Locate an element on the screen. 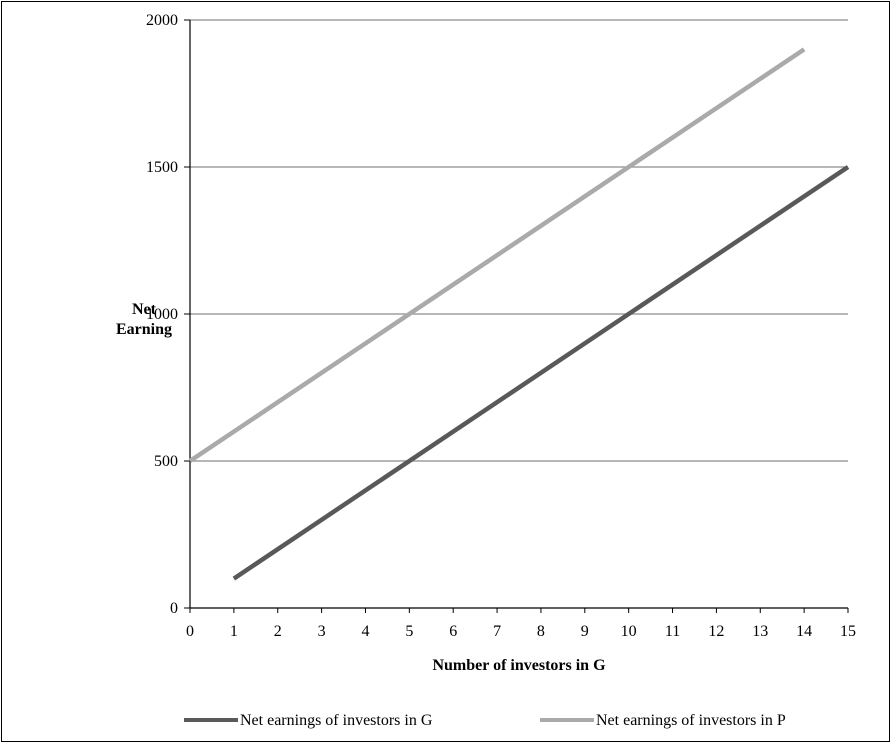 The width and height of the screenshot is (893, 746). x-tick-label-13: 13 is located at coordinates (760, 631).